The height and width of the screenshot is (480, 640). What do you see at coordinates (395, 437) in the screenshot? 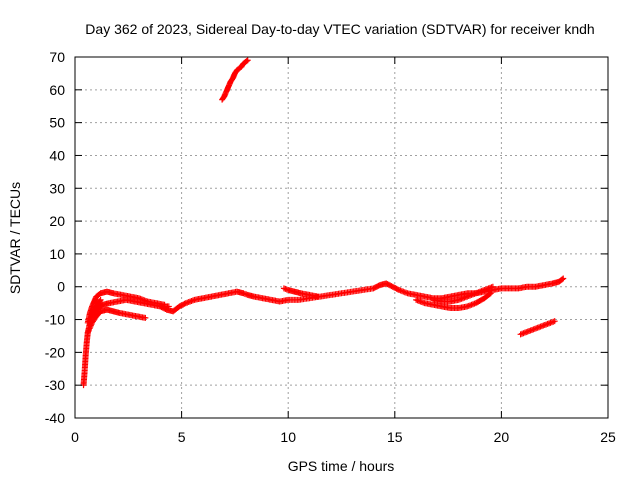
I see `x-tick-label: 15` at bounding box center [395, 437].